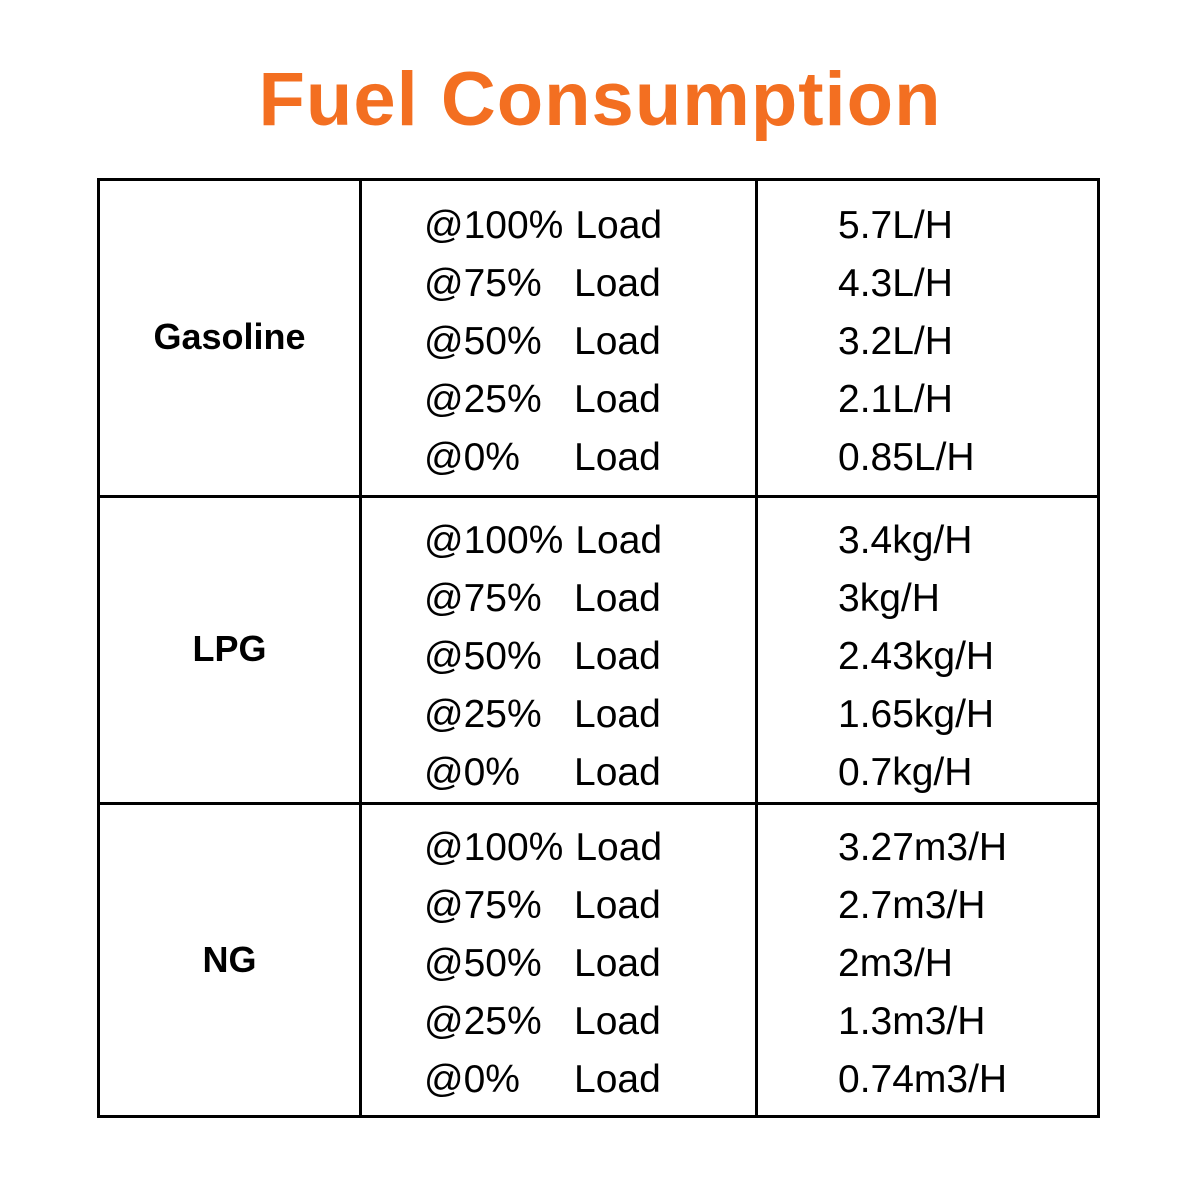 Image resolution: width=1200 pixels, height=1200 pixels. I want to click on consumption-value: 2.1L/H, so click(895, 399).